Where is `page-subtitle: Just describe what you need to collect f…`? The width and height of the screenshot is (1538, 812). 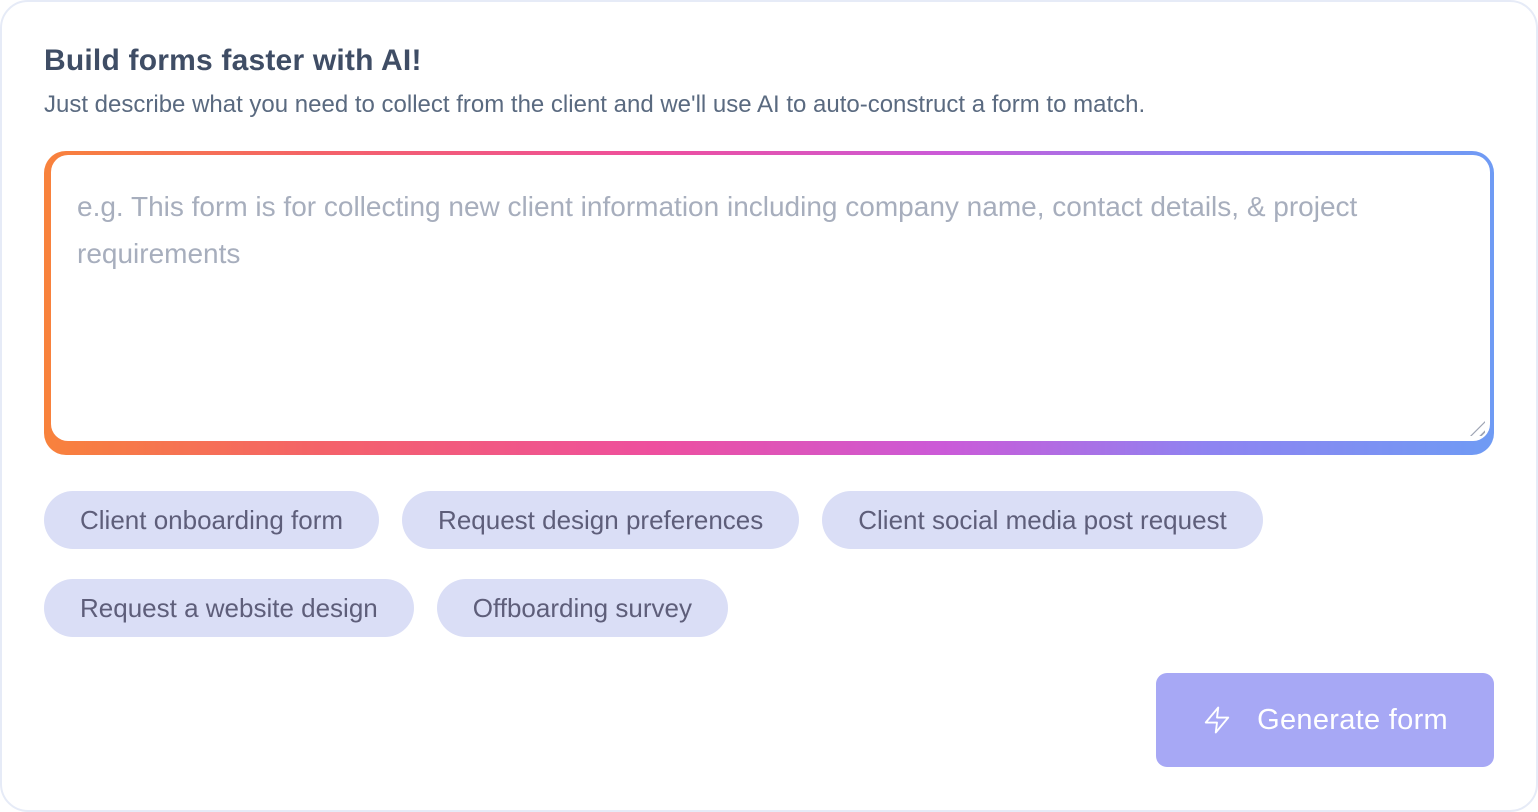 page-subtitle: Just describe what you need to collect f… is located at coordinates (595, 104).